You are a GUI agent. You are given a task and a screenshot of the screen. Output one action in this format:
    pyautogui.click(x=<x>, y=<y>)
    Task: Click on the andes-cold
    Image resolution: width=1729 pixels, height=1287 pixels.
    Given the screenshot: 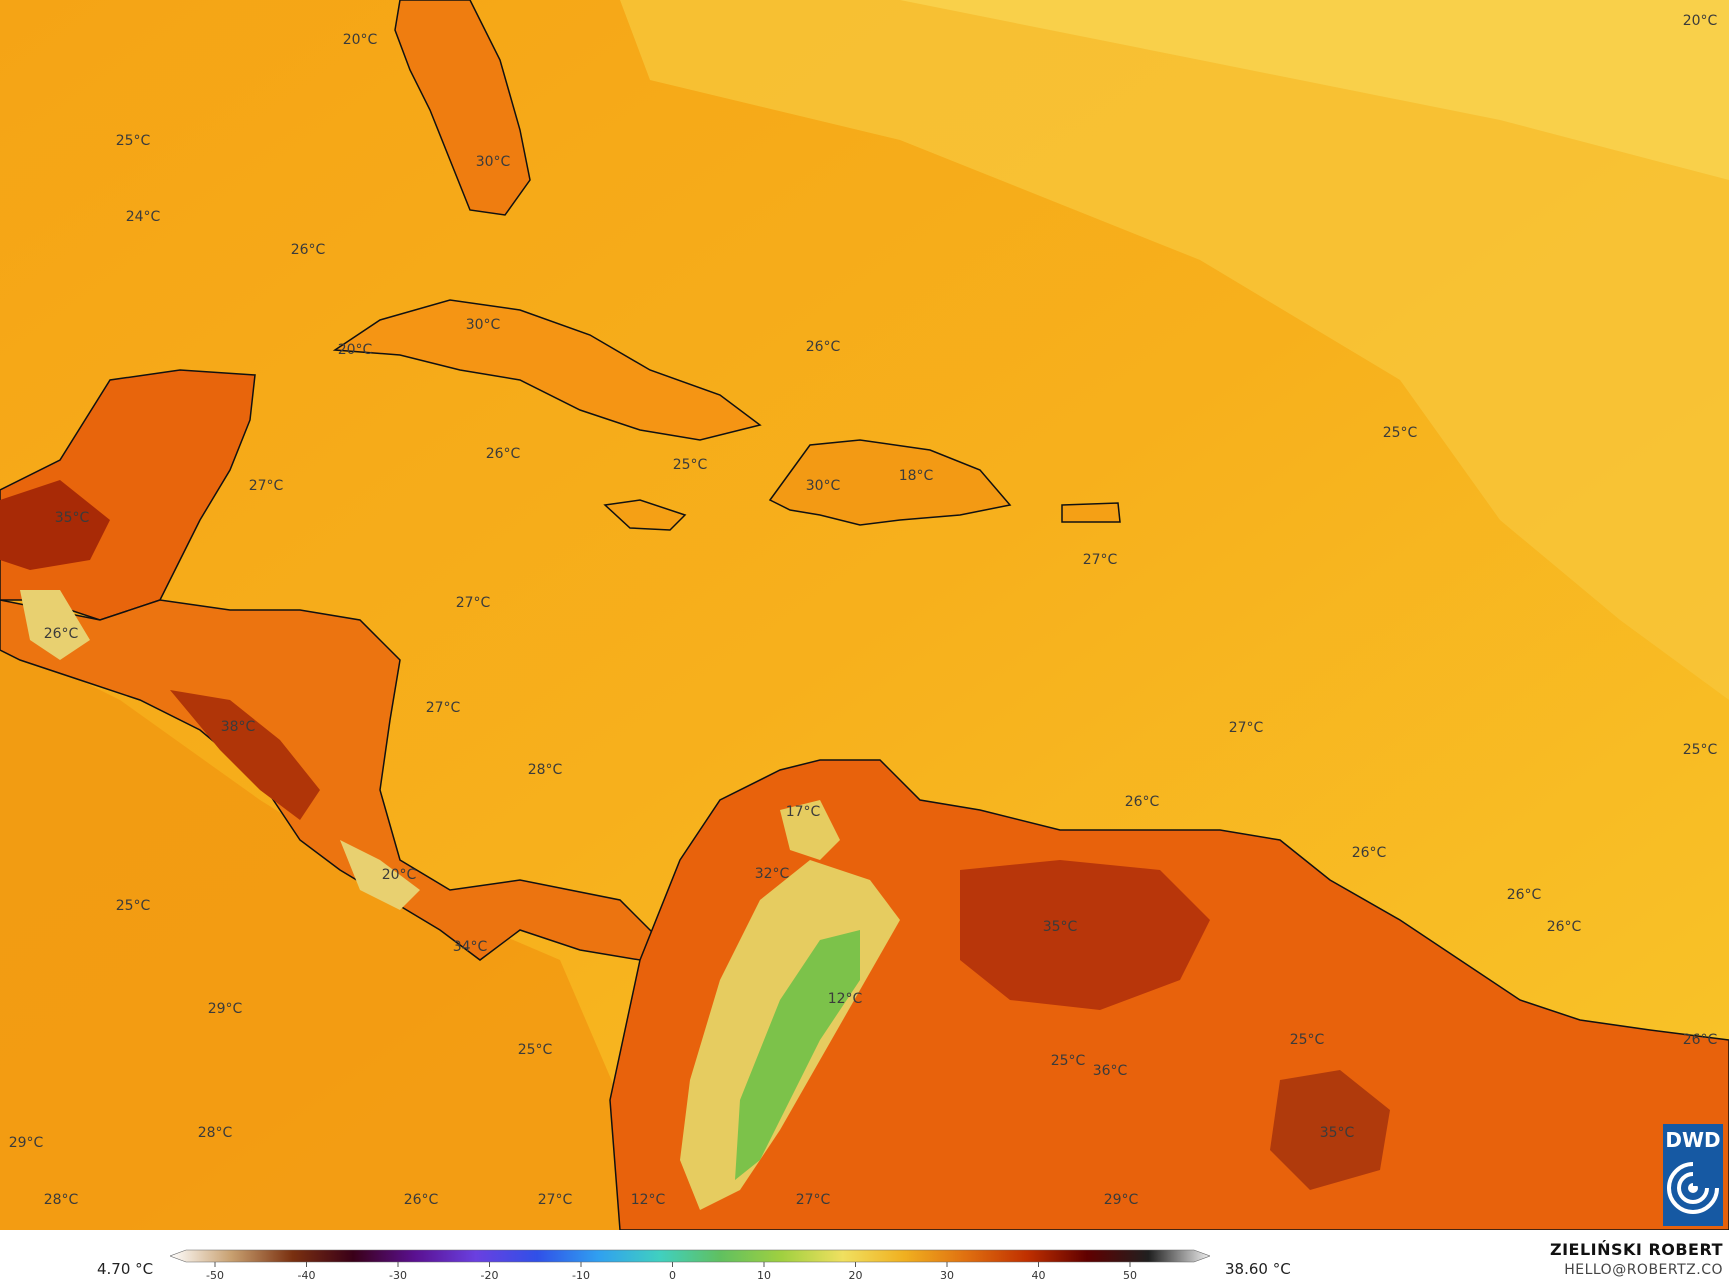 What is the action you would take?
    pyautogui.click(x=797, y=1055)
    